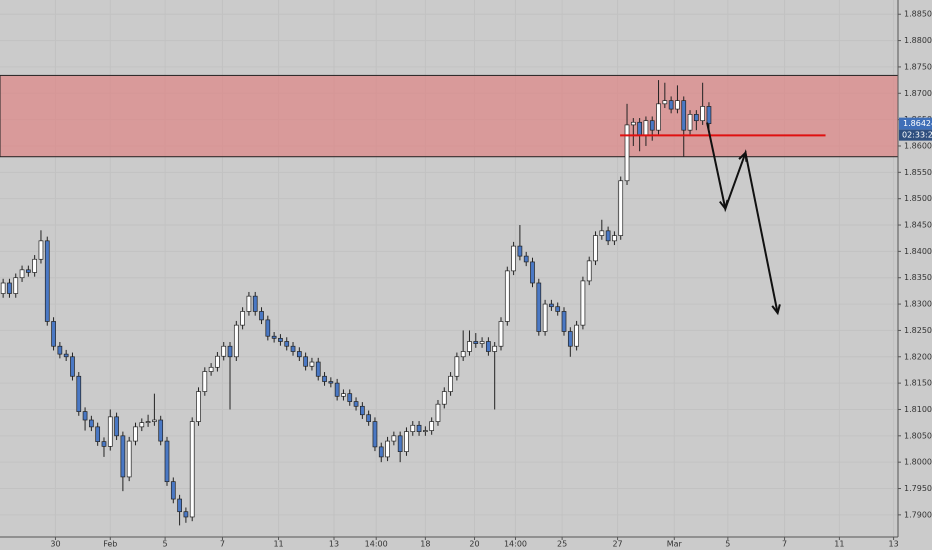 This screenshot has height=550, width=932. I want to click on x-tick-label: 7, so click(784, 544).